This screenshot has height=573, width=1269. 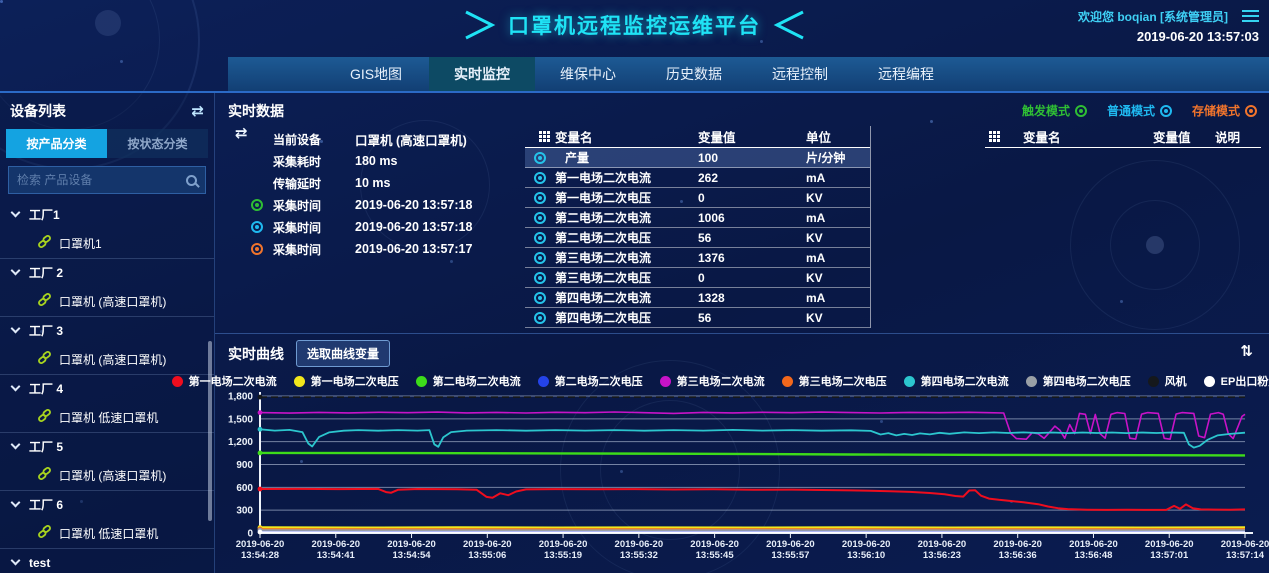 What do you see at coordinates (1054, 110) in the screenshot?
I see `mode-0: 触发模式` at bounding box center [1054, 110].